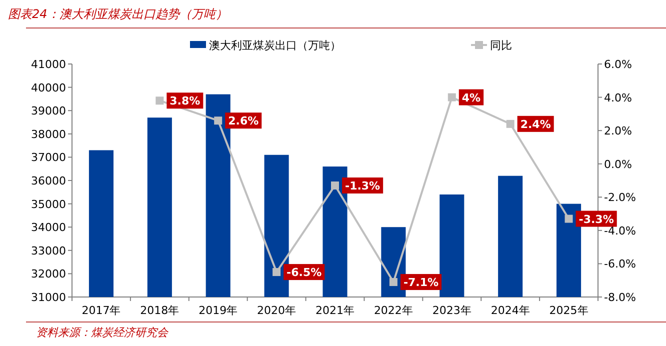 The height and width of the screenshot is (346, 666). I want to click on y-tick-label: 35000, so click(48, 204).